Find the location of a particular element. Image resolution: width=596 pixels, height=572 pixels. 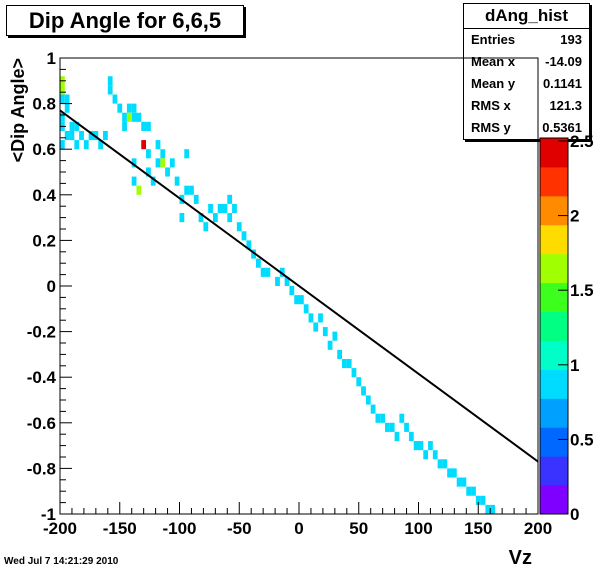

y-tick-label: 0 is located at coordinates (51, 286).